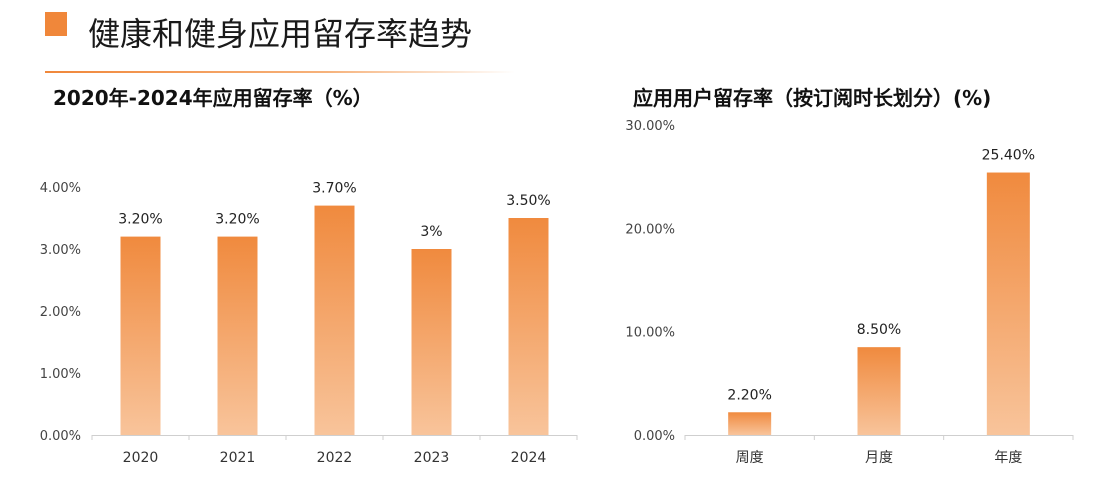  What do you see at coordinates (650, 126) in the screenshot?
I see `y-tick-label: 30.00%` at bounding box center [650, 126].